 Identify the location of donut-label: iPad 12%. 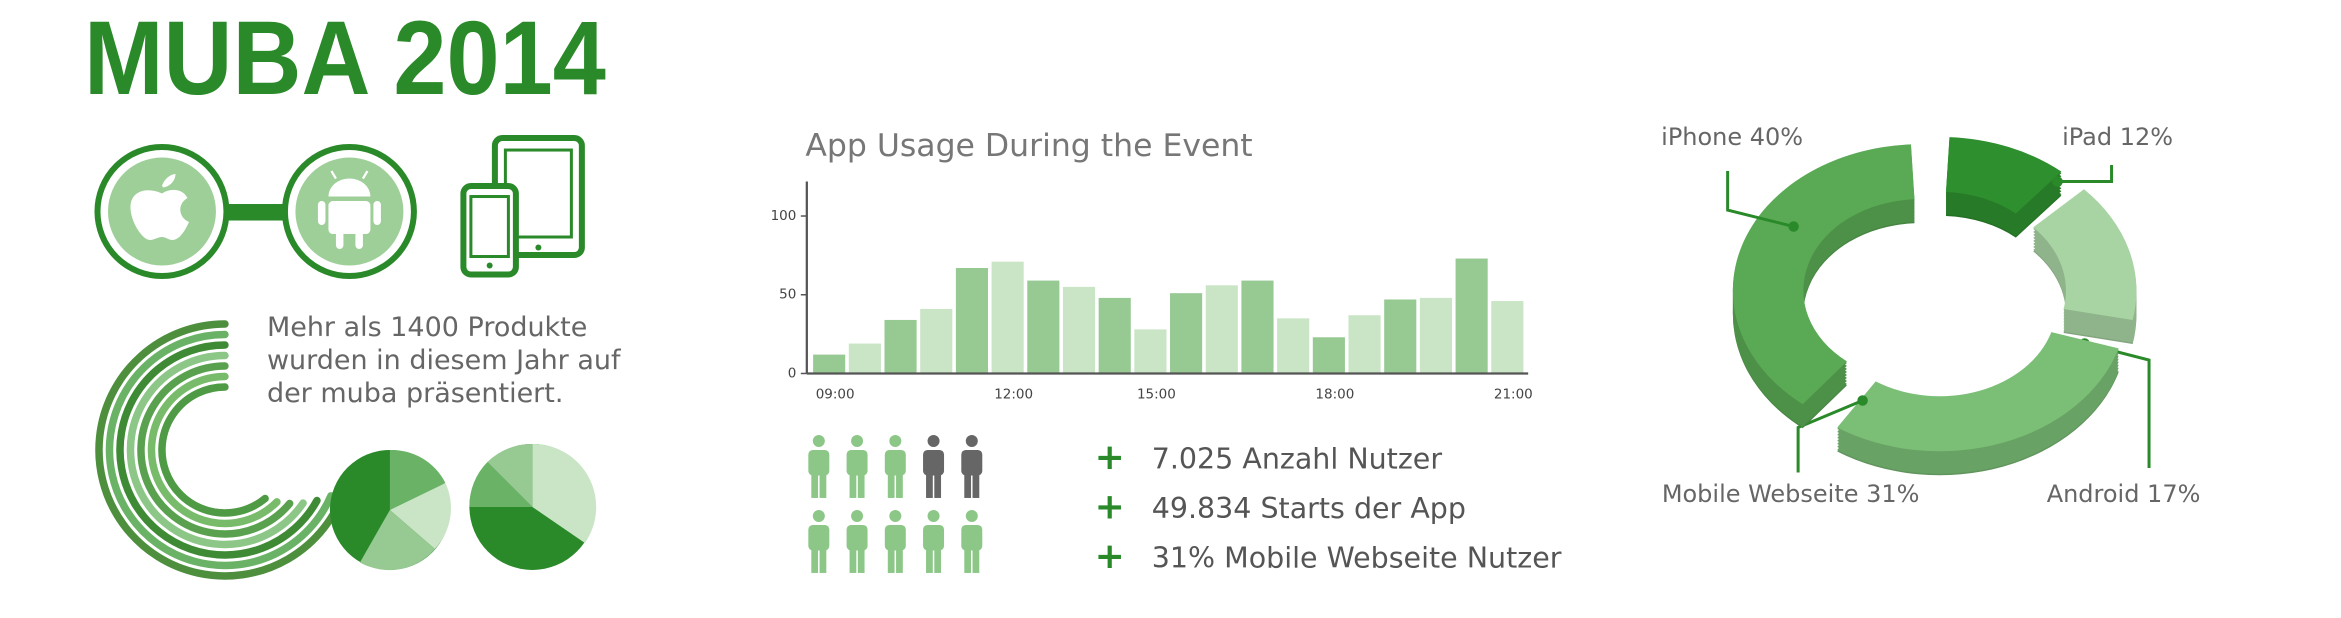
(2117, 137).